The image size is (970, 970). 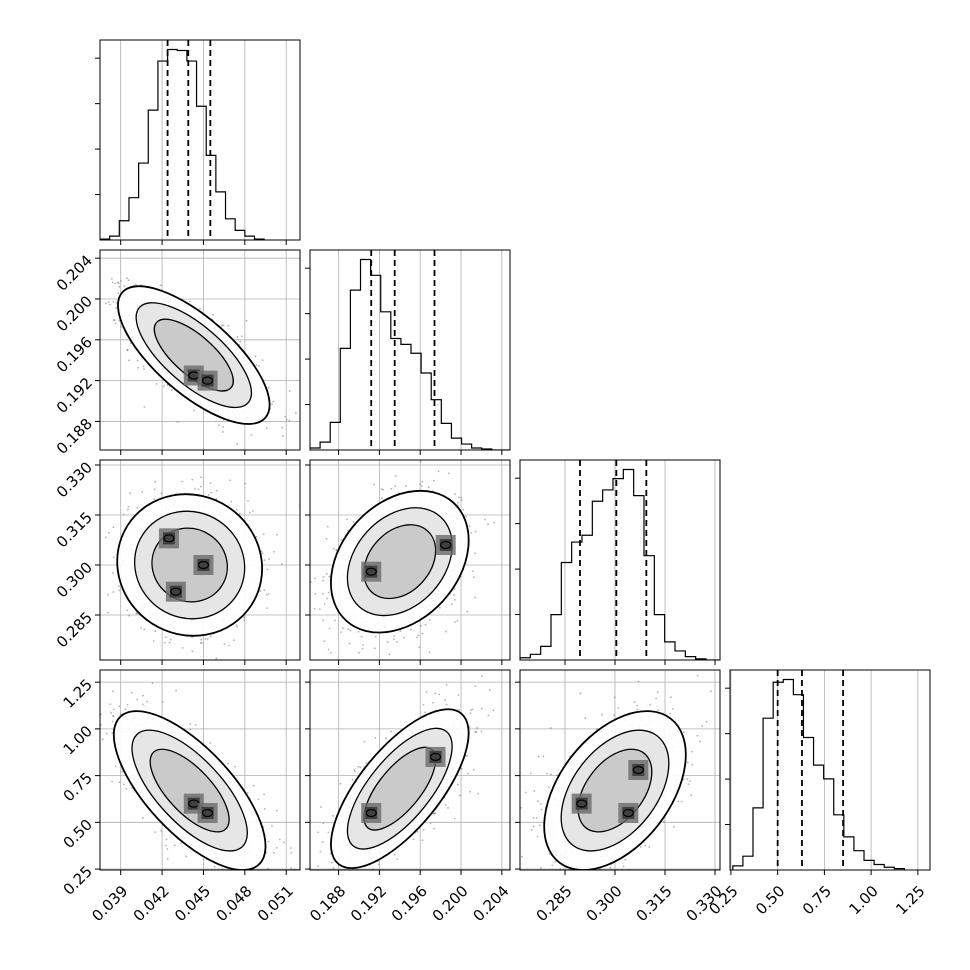 I want to click on contour-level, so click(x=400, y=562).